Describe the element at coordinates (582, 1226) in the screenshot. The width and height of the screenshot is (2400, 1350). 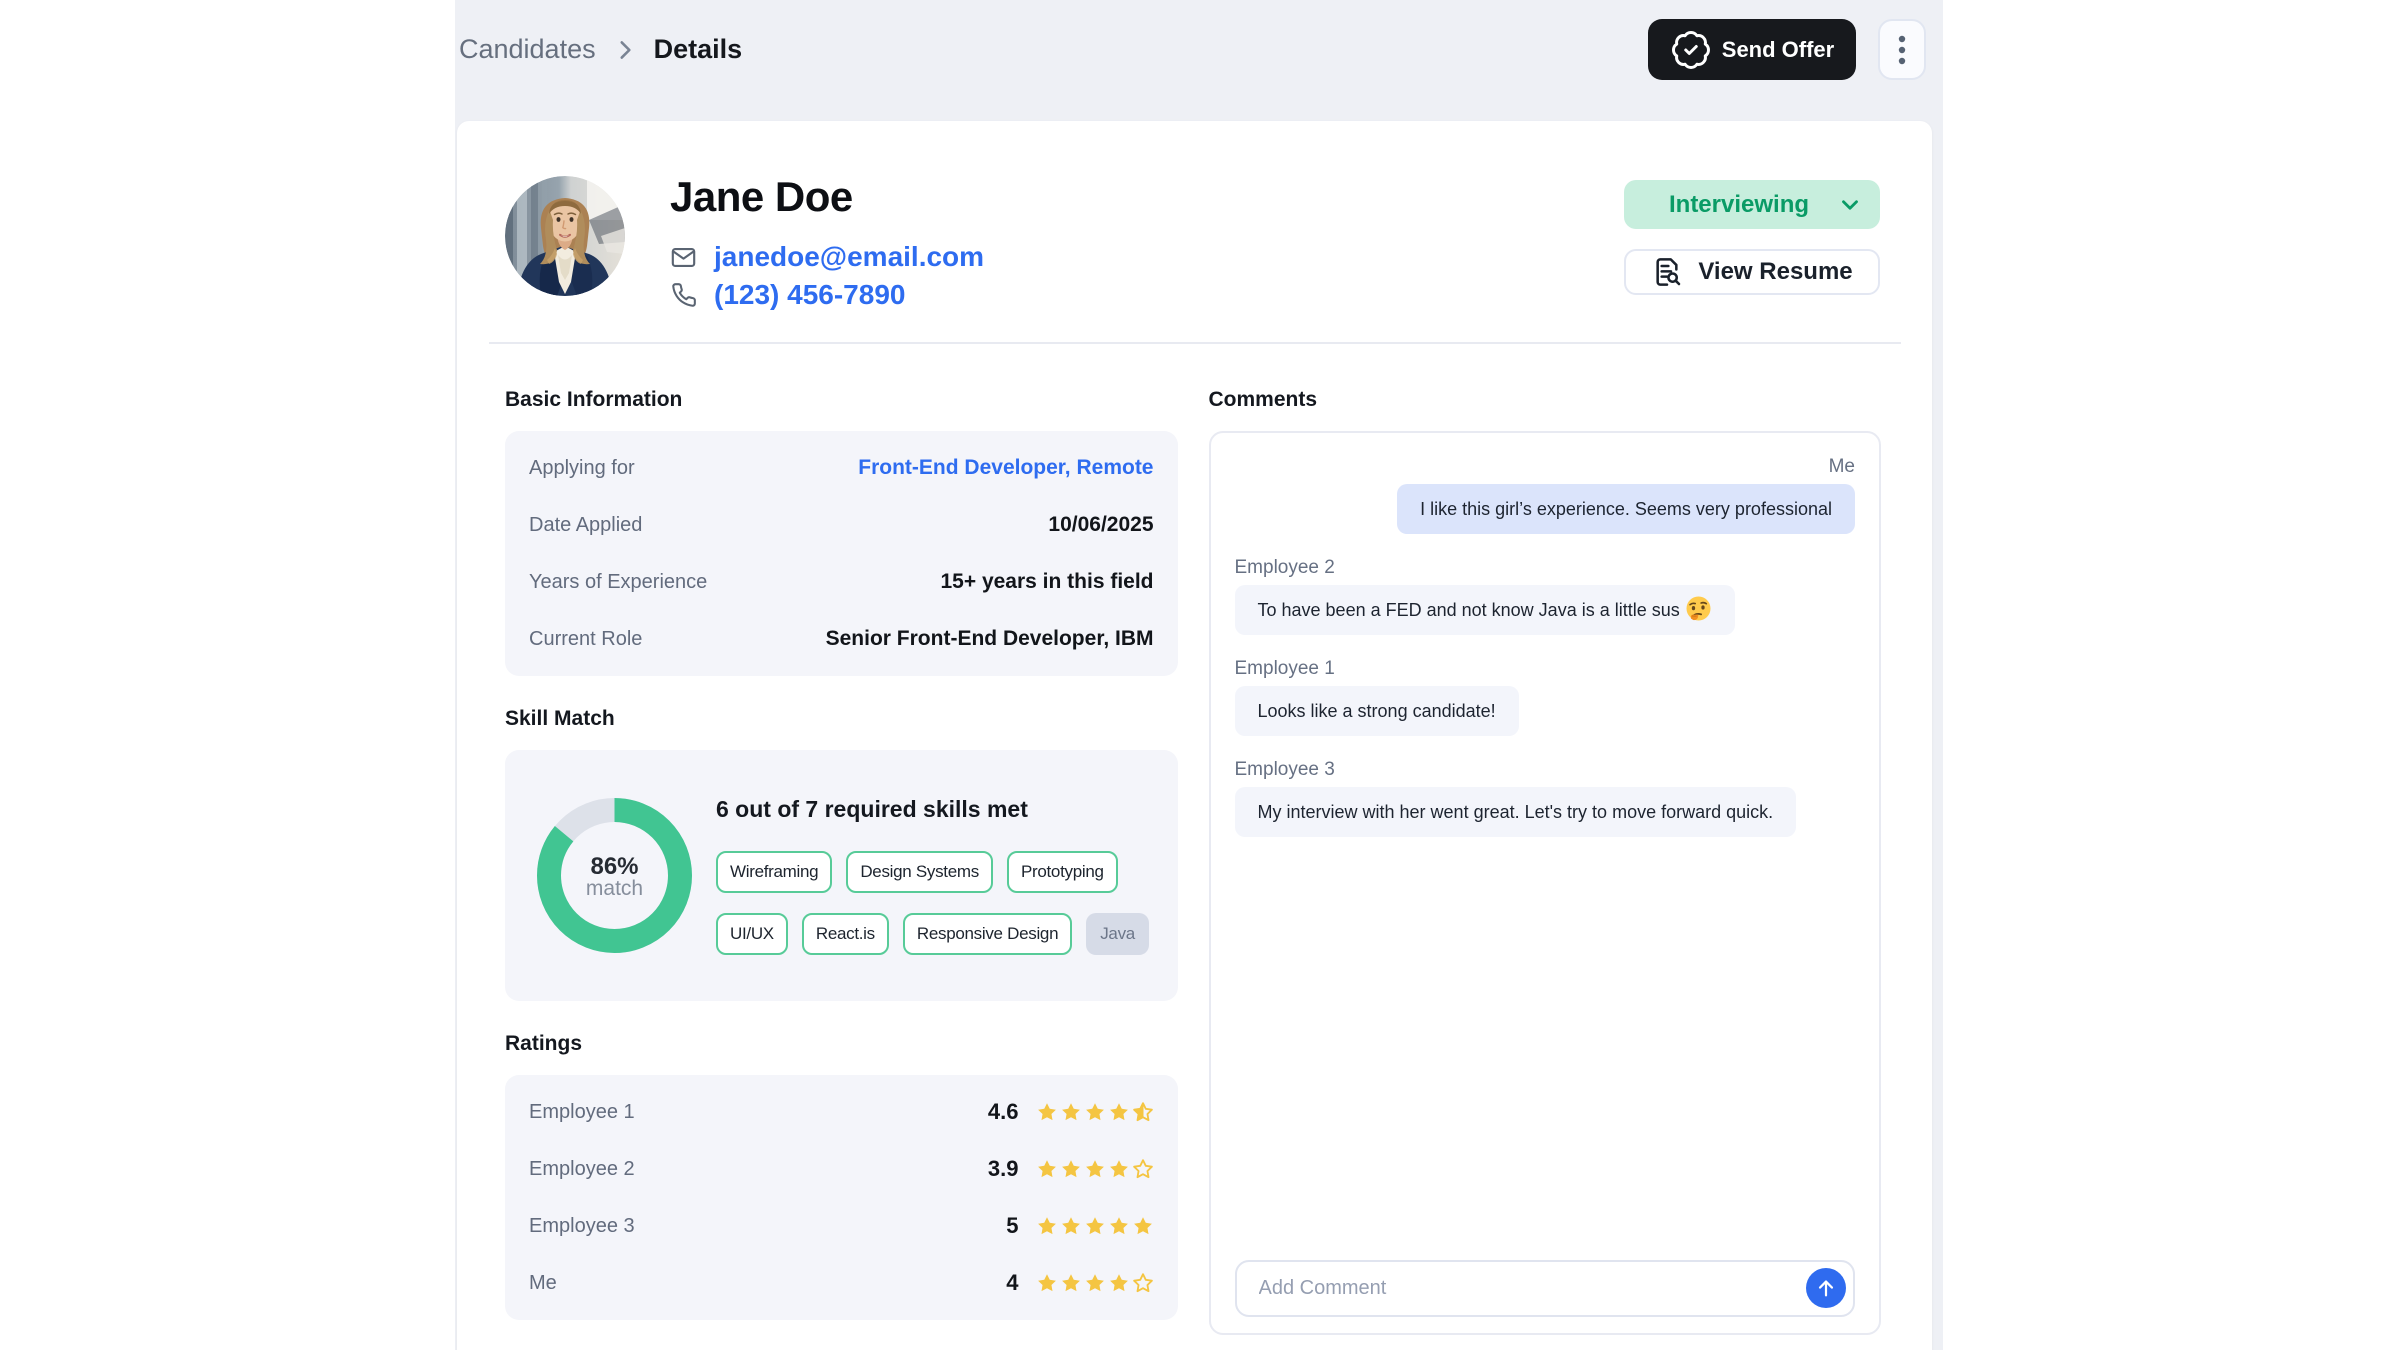
I see `rating-name: Employee 3` at that location.